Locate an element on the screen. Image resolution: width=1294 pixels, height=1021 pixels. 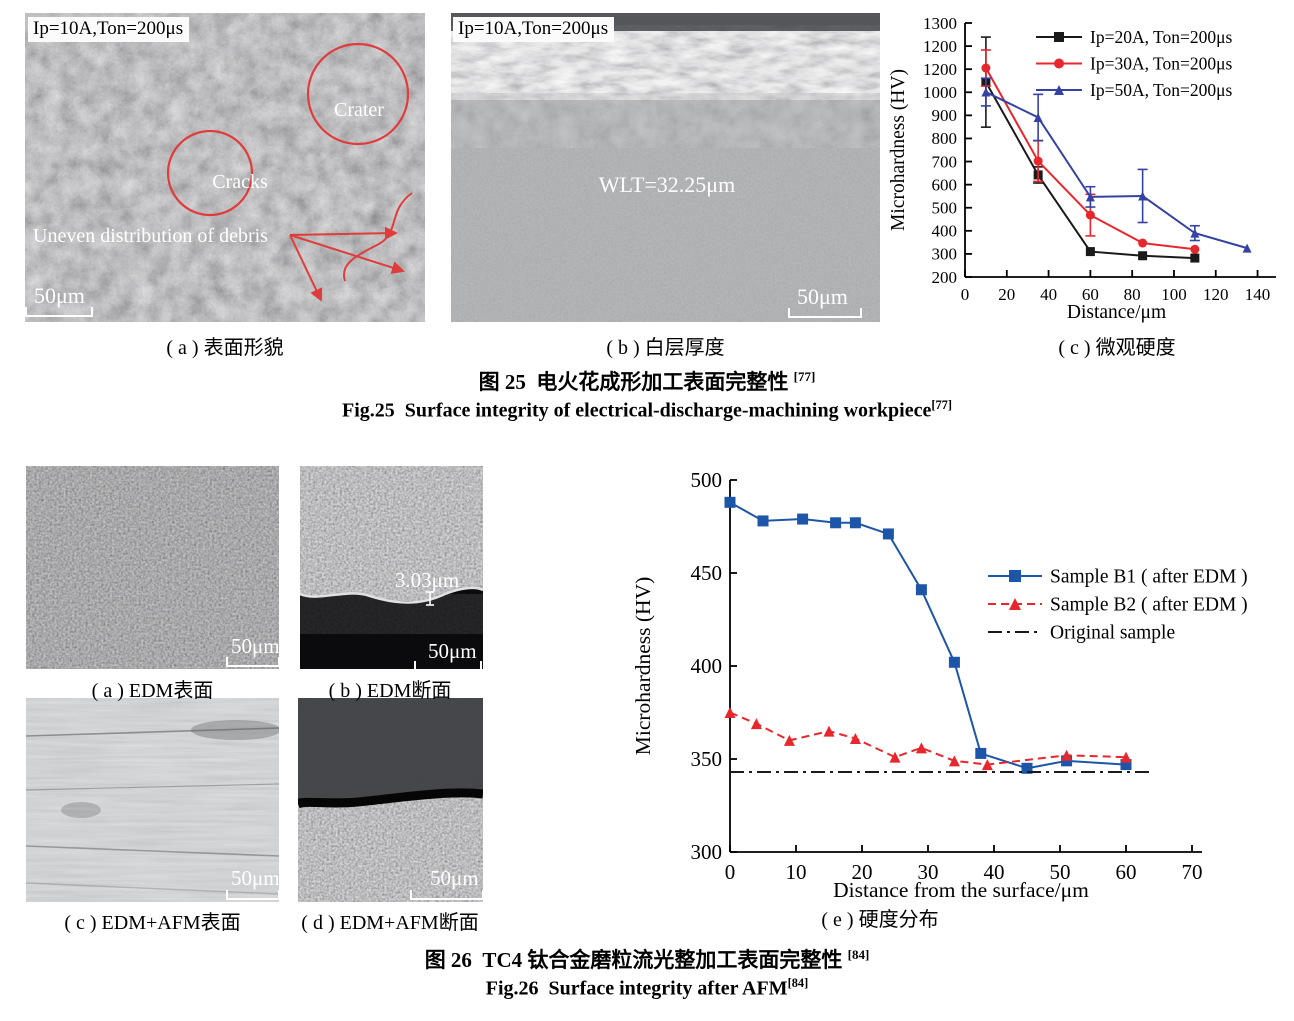
x-tick-label: 120 is located at coordinates (1216, 294).